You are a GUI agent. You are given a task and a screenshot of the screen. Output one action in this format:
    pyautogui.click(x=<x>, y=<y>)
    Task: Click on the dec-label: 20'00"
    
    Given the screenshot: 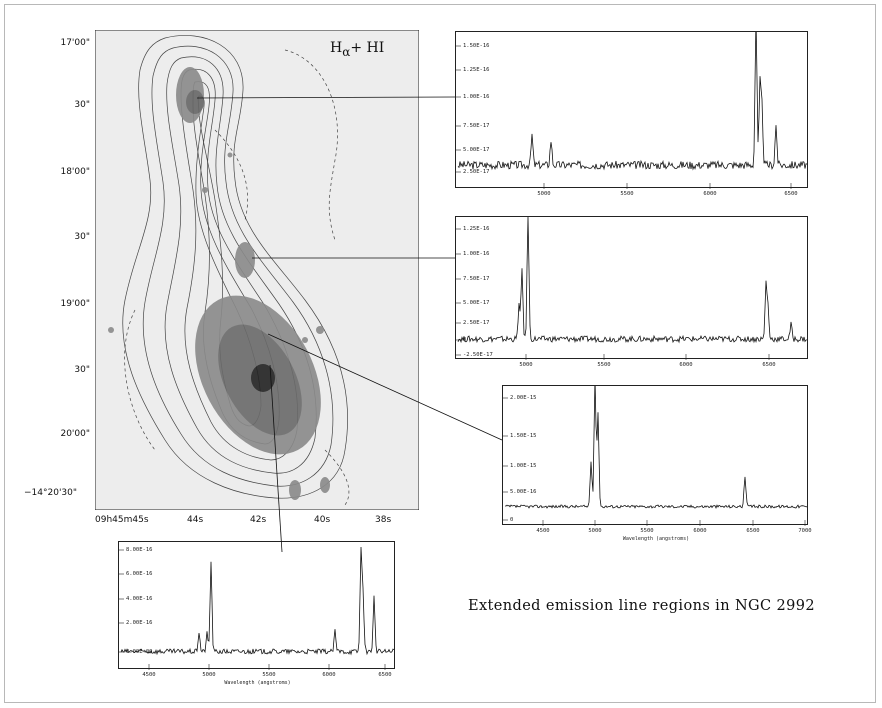 What is the action you would take?
    pyautogui.click(x=75, y=434)
    